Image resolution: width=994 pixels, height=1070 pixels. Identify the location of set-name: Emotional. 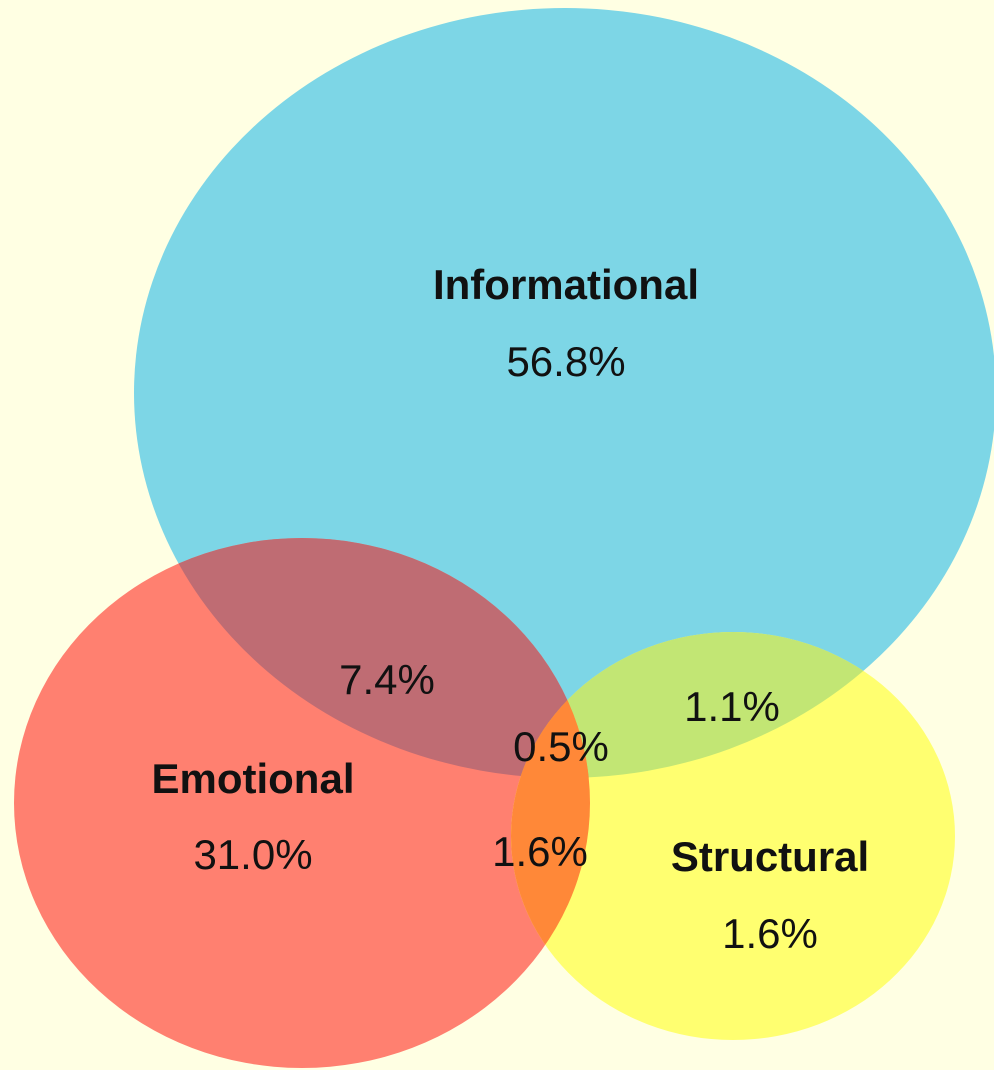
(252, 778).